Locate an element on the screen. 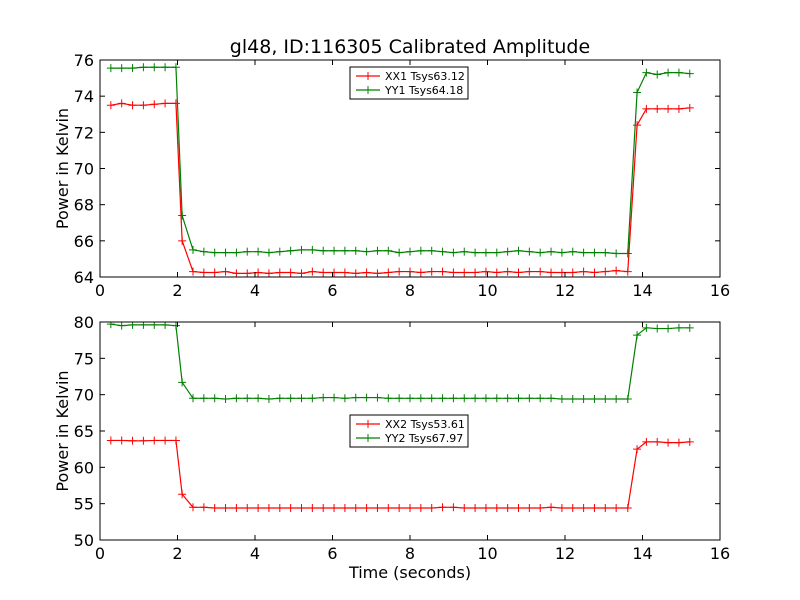  x-tick-label: 12 is located at coordinates (565, 553).